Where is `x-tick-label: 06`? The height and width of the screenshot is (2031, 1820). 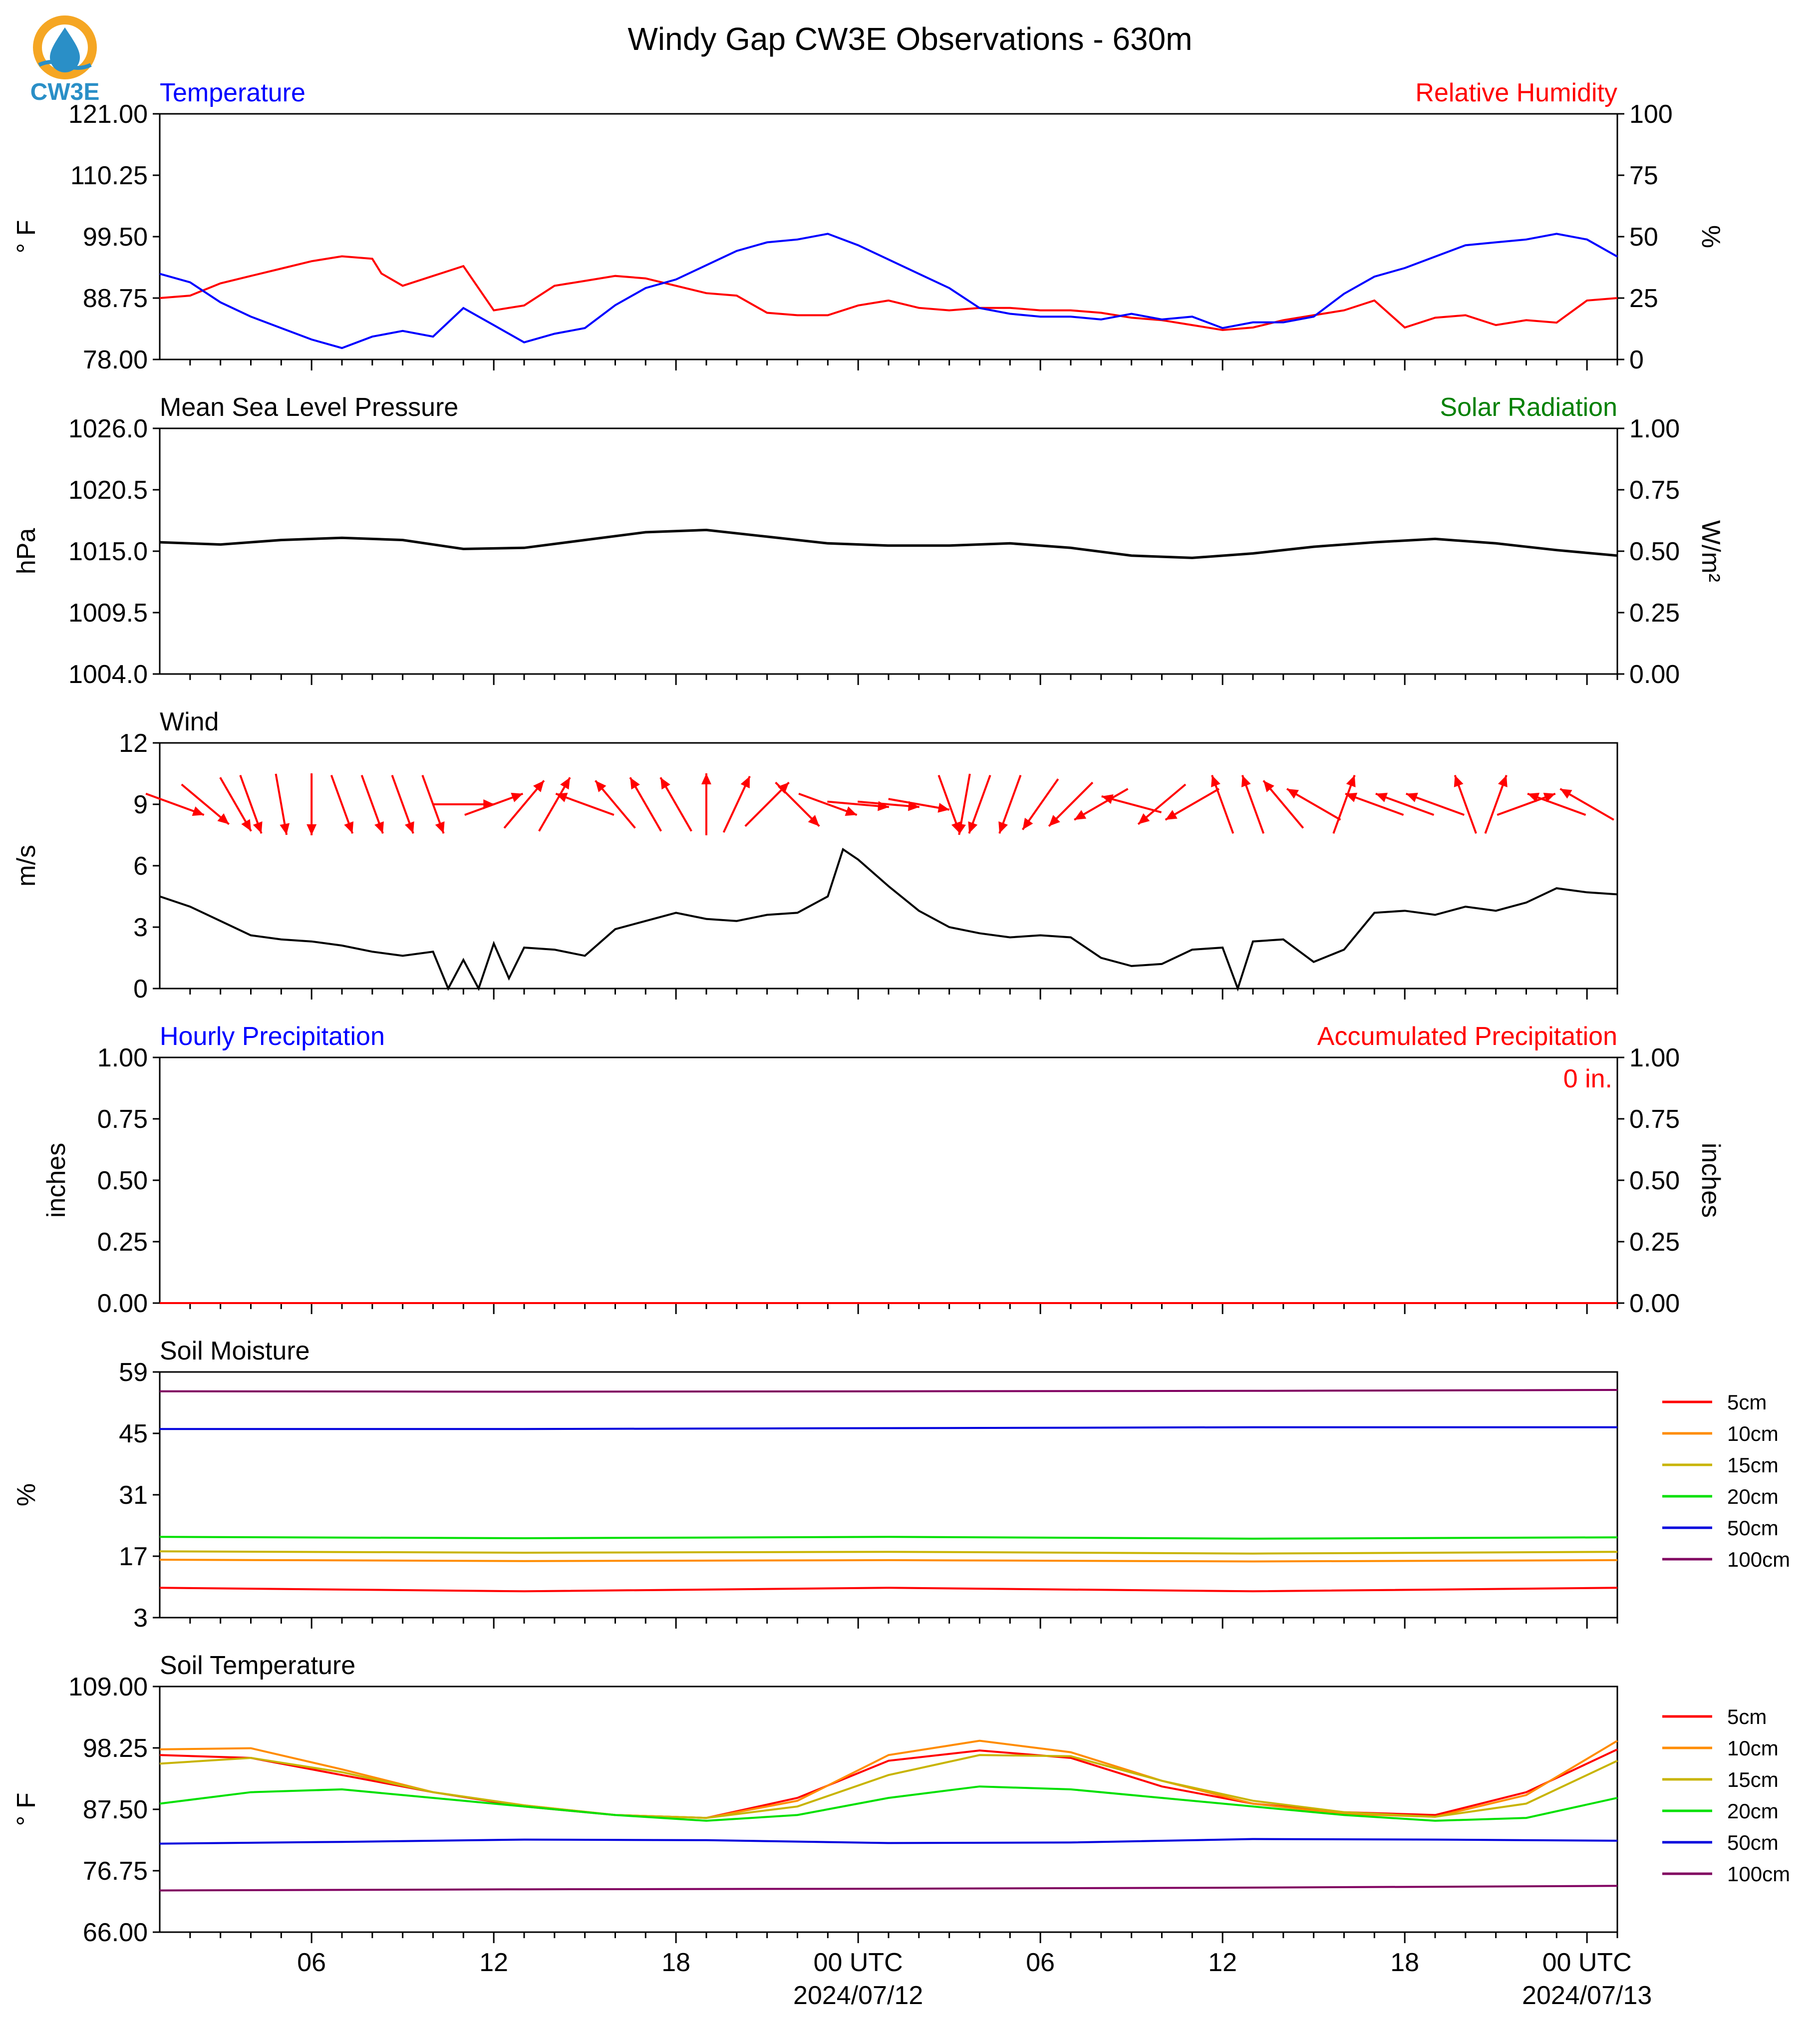 x-tick-label: 06 is located at coordinates (1040, 1963).